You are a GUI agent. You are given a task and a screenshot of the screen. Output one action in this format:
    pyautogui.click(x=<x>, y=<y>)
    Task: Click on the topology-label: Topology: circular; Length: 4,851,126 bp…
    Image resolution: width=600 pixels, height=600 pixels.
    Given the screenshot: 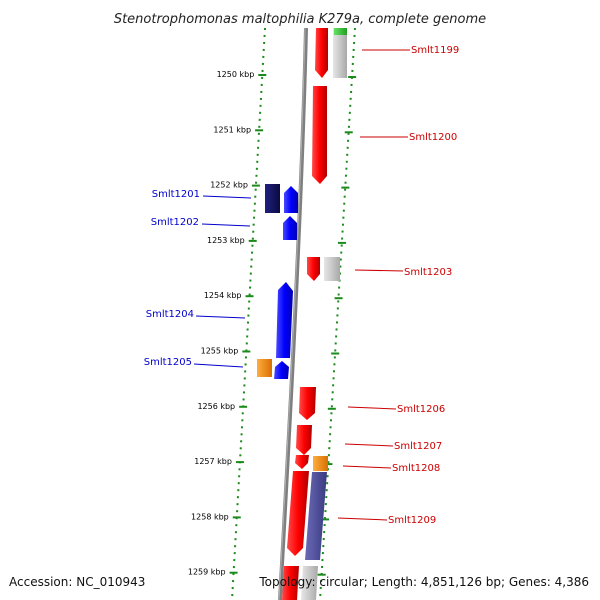 What is the action you would take?
    pyautogui.click(x=423, y=582)
    